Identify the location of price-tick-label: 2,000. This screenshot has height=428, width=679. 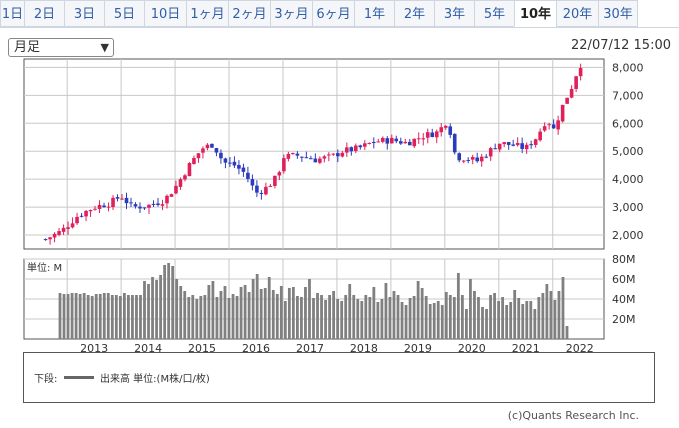
(628, 235).